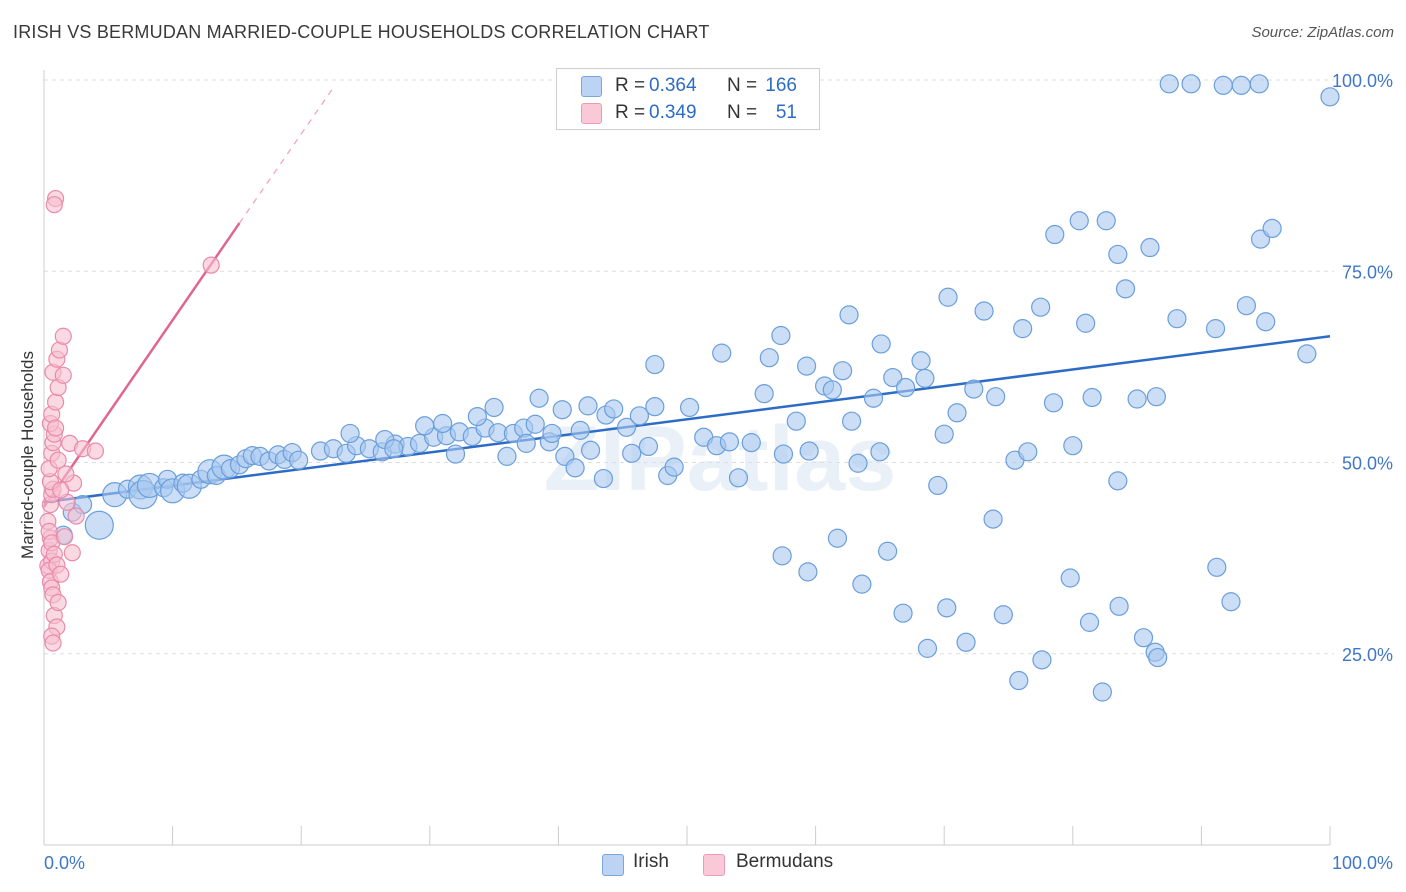 The image size is (1406, 892). Describe the element at coordinates (1322, 32) in the screenshot. I see `source-credit: Source: ZipAtlas.com` at that location.